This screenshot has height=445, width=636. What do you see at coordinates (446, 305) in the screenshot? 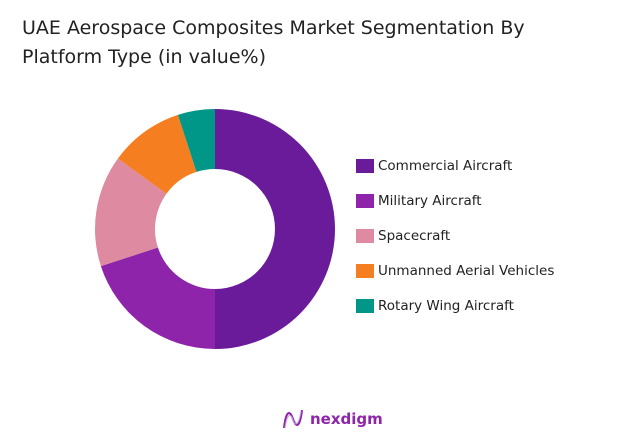
I see `legend-label: Rotary Wing Aircraft` at bounding box center [446, 305].